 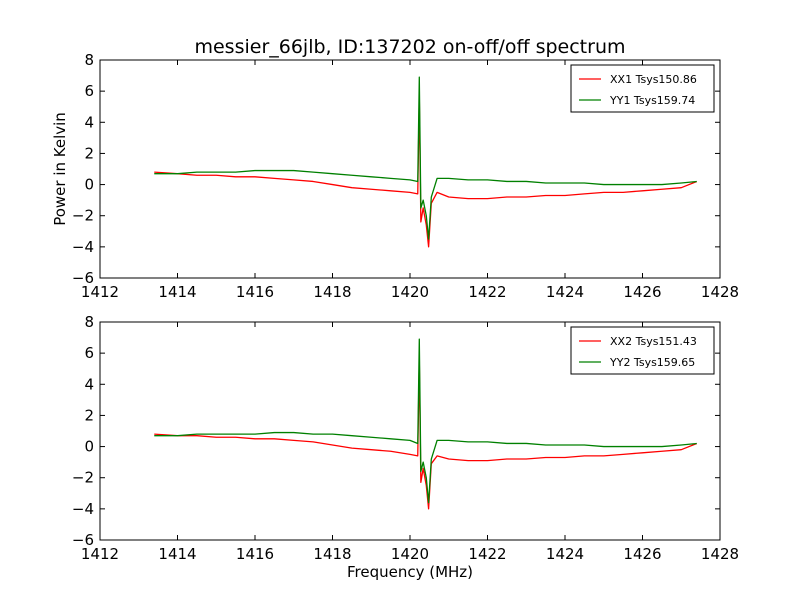 I want to click on legend: XX1 Tsys150.86 YY1 Tsys159.74, so click(x=642, y=88).